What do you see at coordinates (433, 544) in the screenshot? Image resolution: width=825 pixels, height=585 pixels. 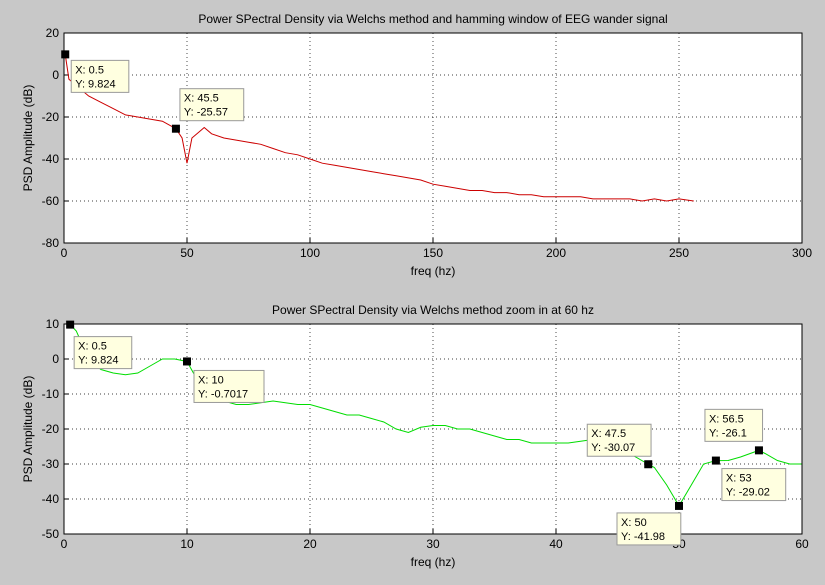 I see `x-tick-label: 30` at bounding box center [433, 544].